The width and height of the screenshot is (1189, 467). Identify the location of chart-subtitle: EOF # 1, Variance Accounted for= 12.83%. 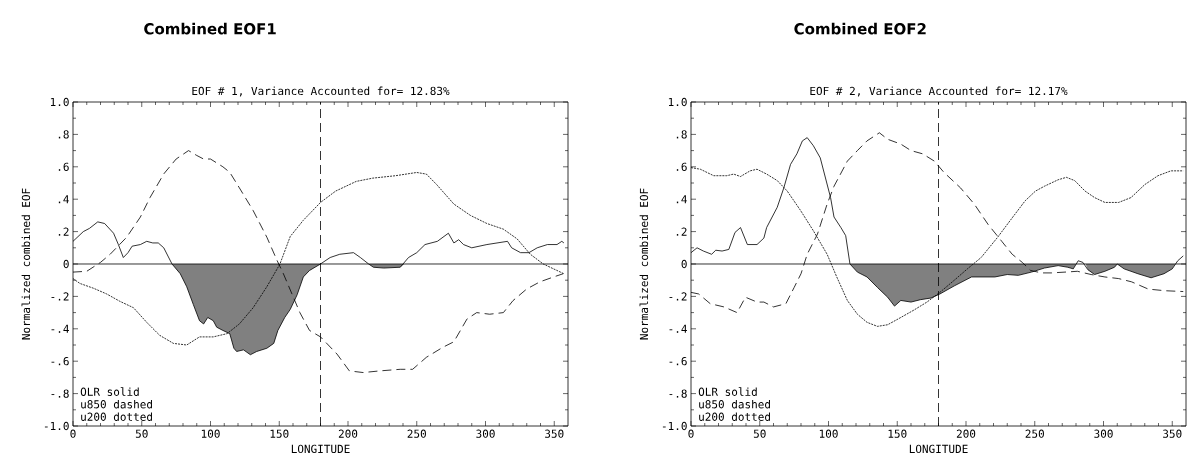
(321, 91).